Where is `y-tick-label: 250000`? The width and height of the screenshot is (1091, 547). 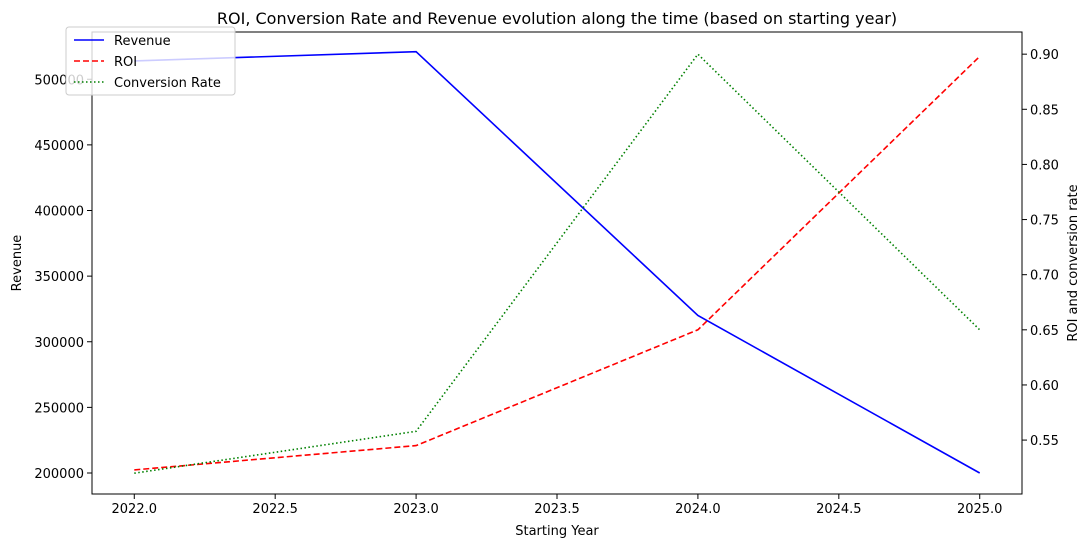
y-tick-label: 250000 is located at coordinates (59, 408).